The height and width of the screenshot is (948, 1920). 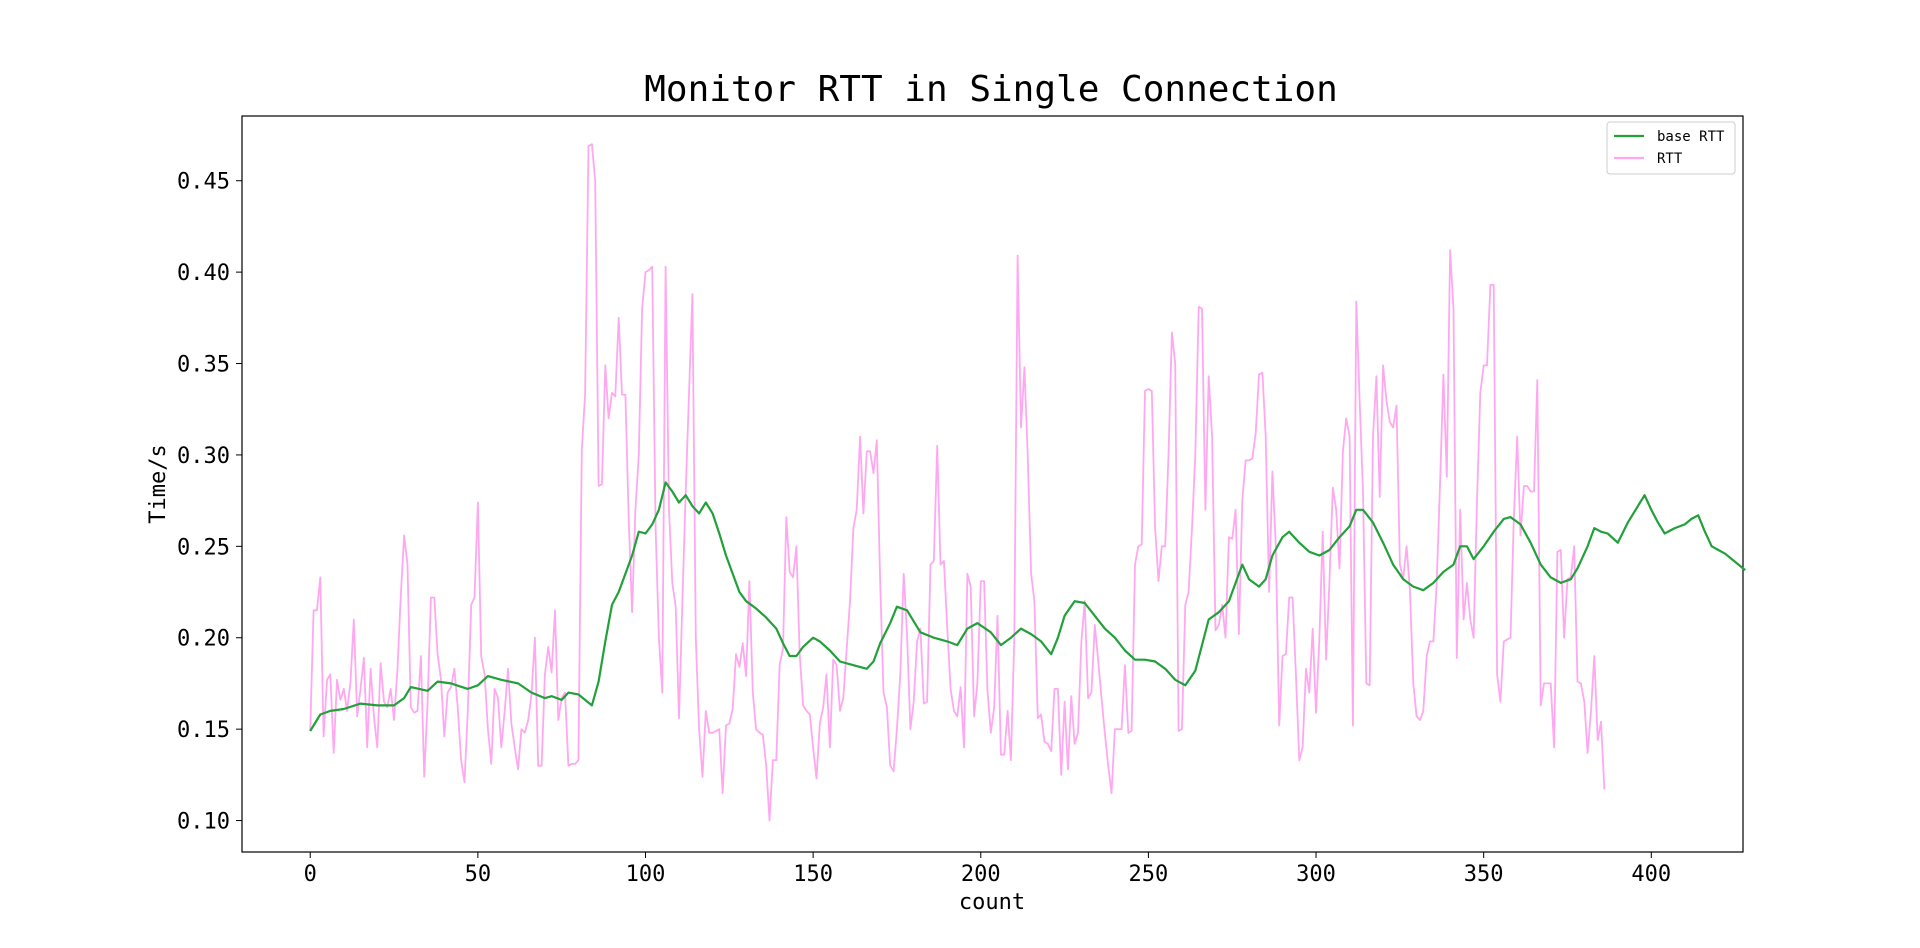 What do you see at coordinates (203, 273) in the screenshot?
I see `y-tick-label: 0.40` at bounding box center [203, 273].